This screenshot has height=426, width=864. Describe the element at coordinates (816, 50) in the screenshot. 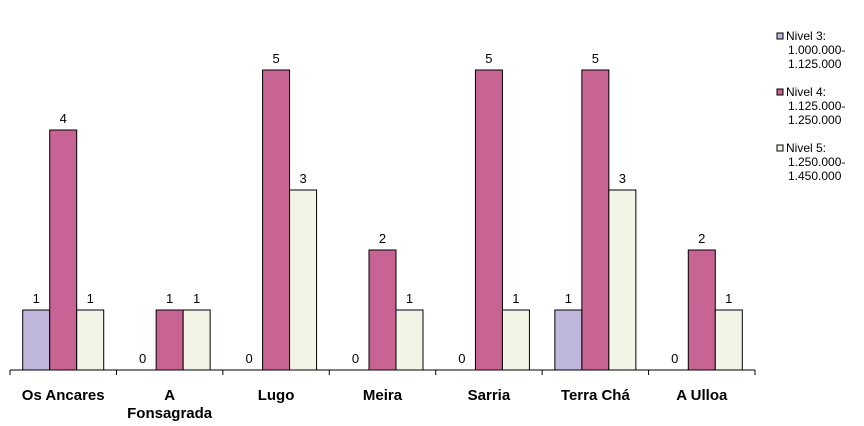

I see `legend-entry: 1.000.000-` at that location.